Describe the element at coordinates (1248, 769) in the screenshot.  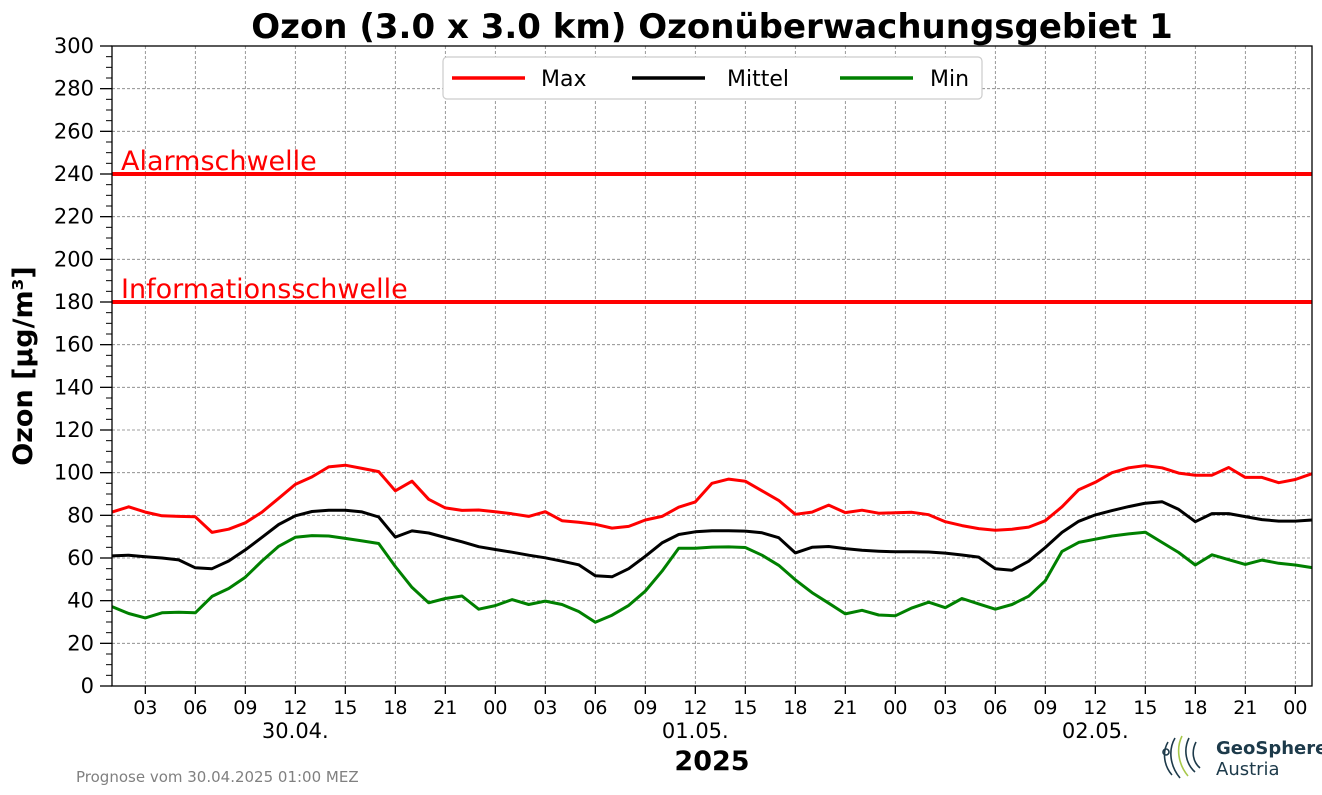
I see `logo-subname: Austria` at that location.